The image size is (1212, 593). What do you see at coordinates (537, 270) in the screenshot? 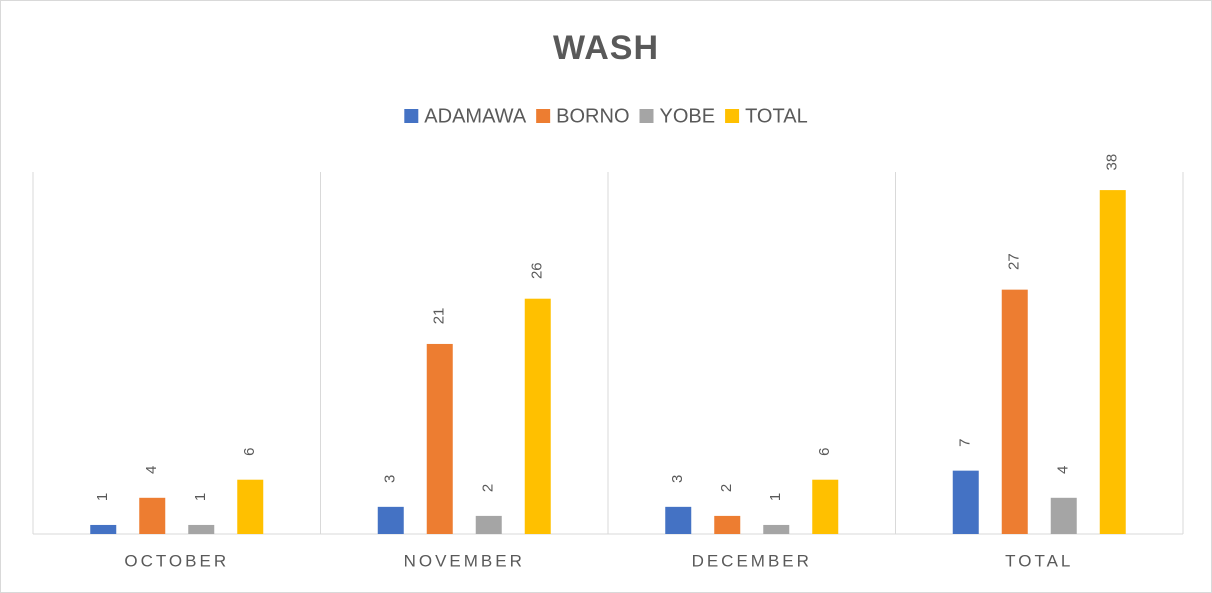
I see `value-label: 26` at bounding box center [537, 270].